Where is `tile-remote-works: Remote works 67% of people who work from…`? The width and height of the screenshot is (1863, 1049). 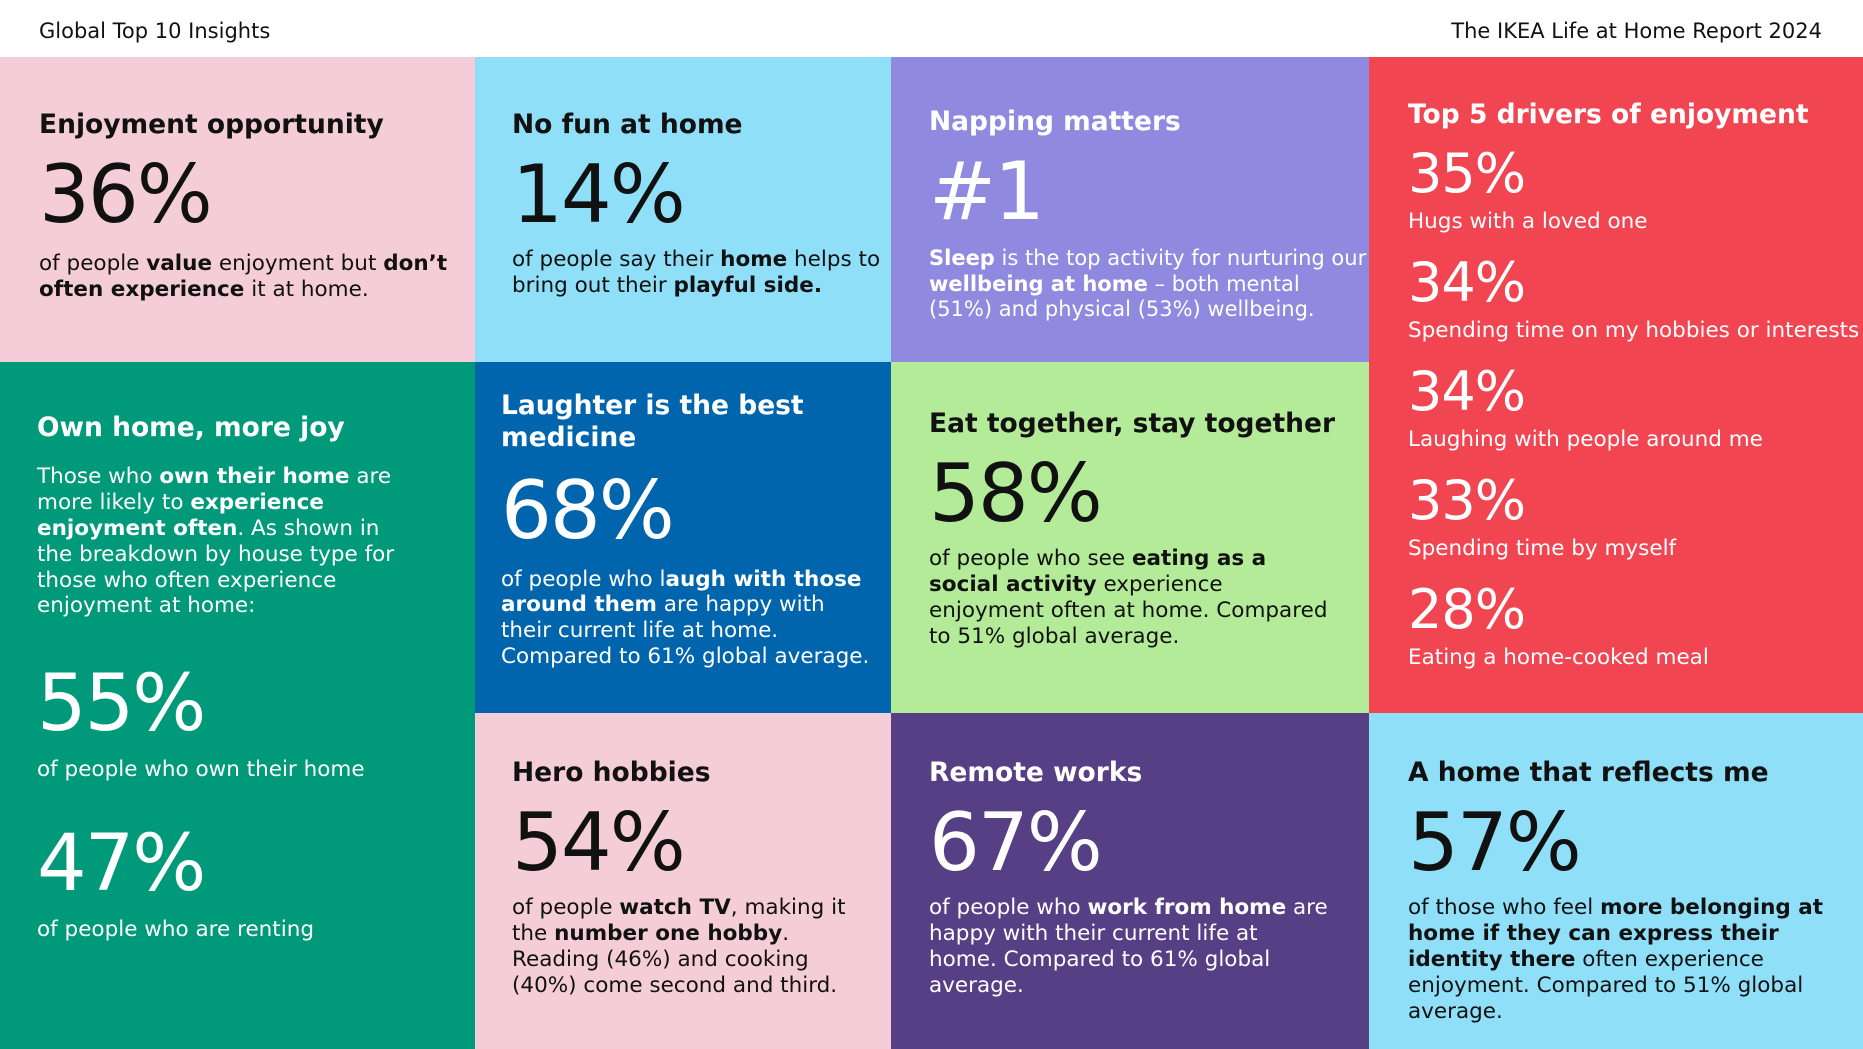 tile-remote-works: Remote works 67% of people who work from… is located at coordinates (1130, 881).